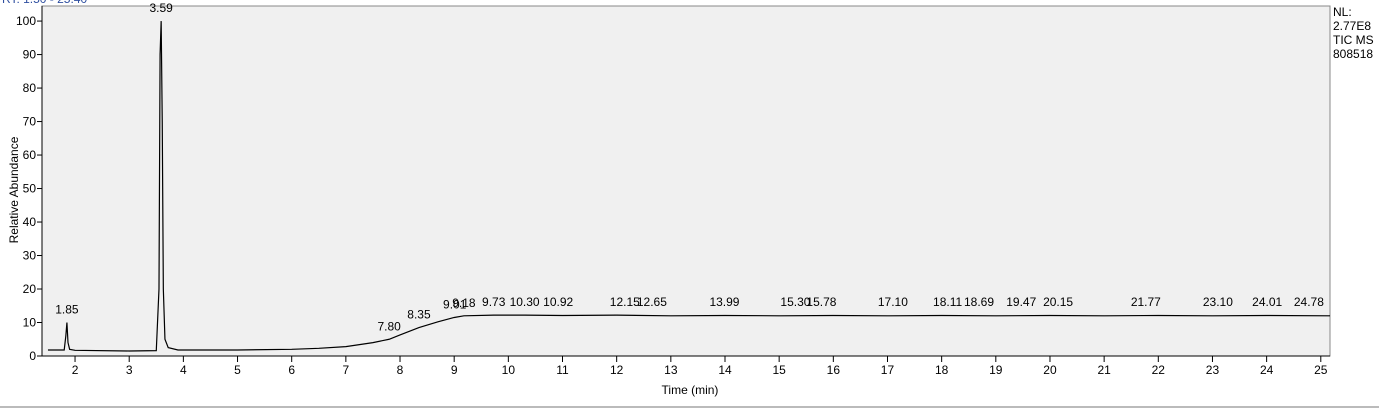 This screenshot has width=1379, height=416. Describe the element at coordinates (690, 390) in the screenshot. I see `x-axis-title: Time (min)` at that location.